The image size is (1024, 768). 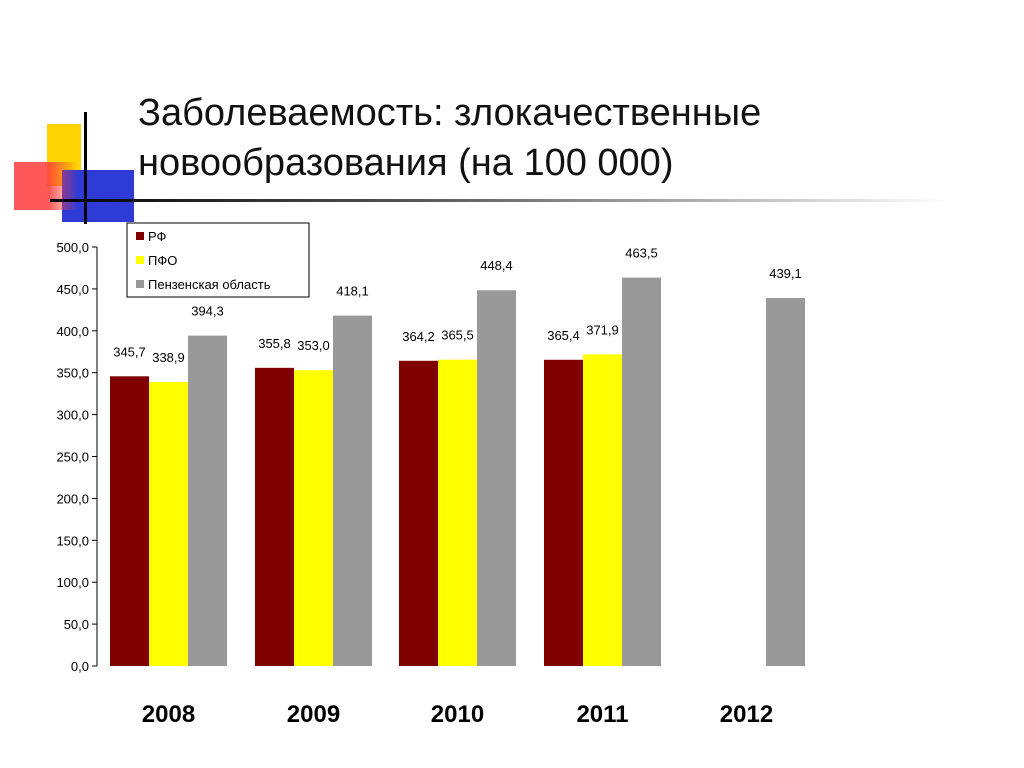 I want to click on data-label: 345,7, so click(x=129, y=351).